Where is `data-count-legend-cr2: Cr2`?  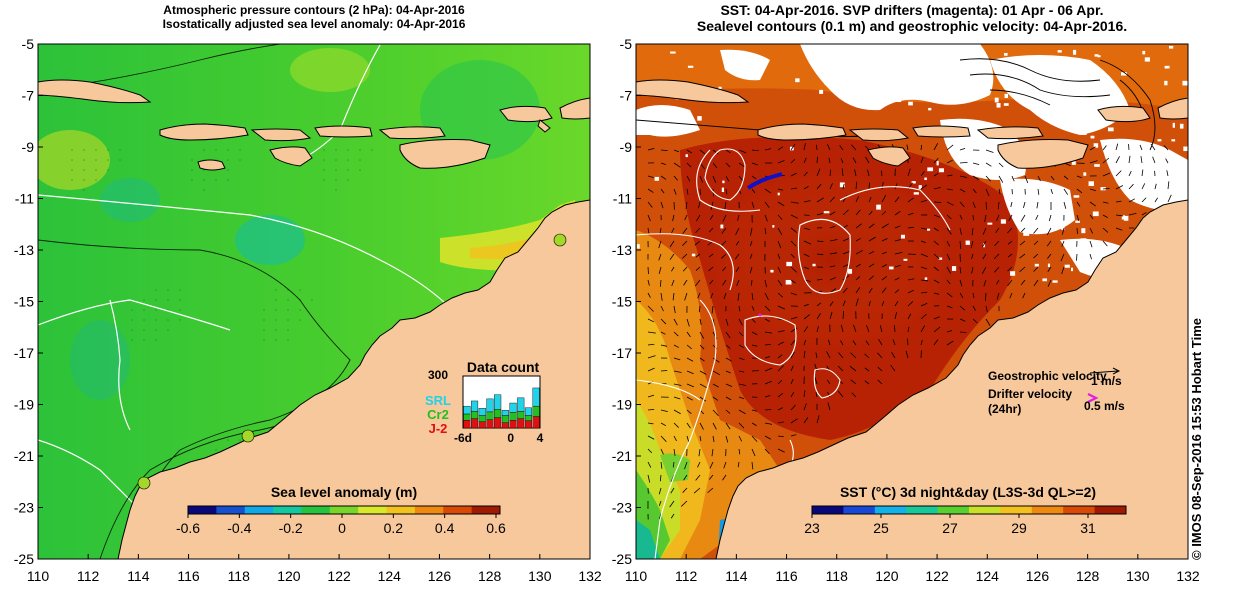 data-count-legend-cr2: Cr2 is located at coordinates (438, 414).